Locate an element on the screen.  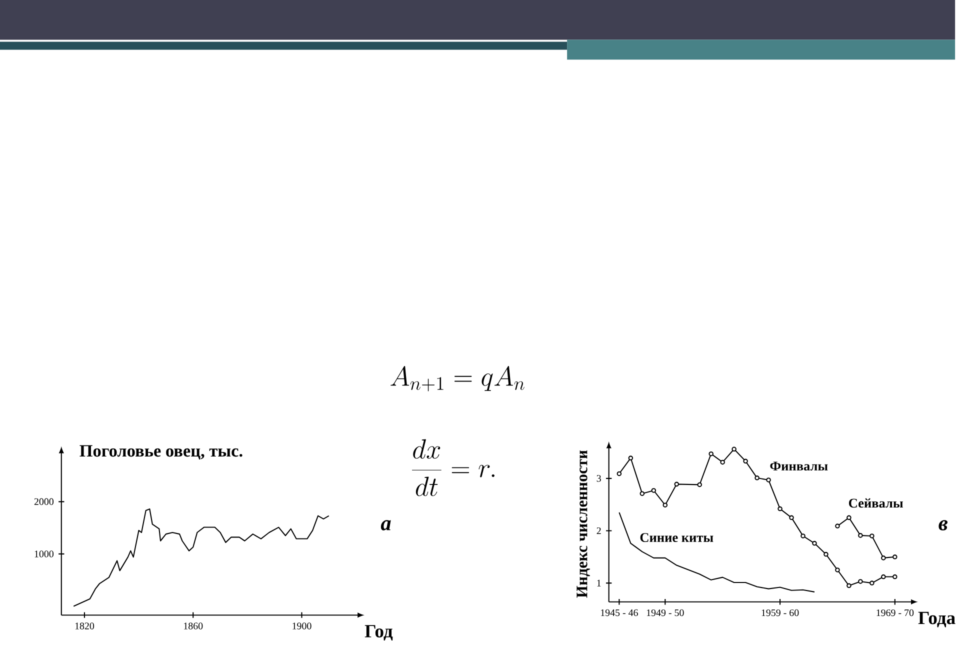
series-label: Финвалы is located at coordinates (799, 466).